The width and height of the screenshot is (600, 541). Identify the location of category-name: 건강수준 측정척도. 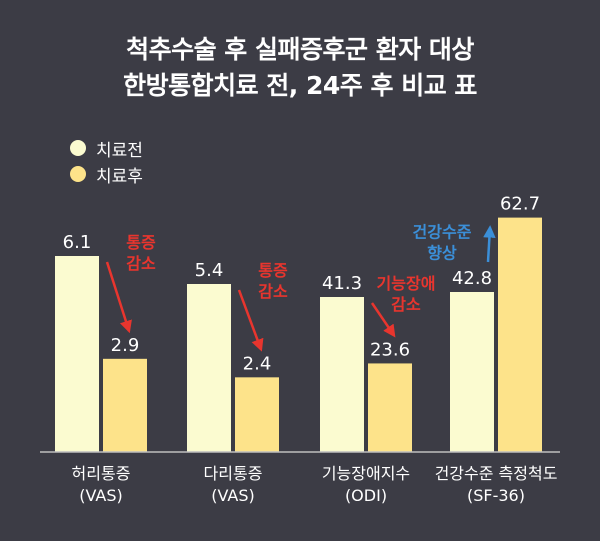
(496, 473).